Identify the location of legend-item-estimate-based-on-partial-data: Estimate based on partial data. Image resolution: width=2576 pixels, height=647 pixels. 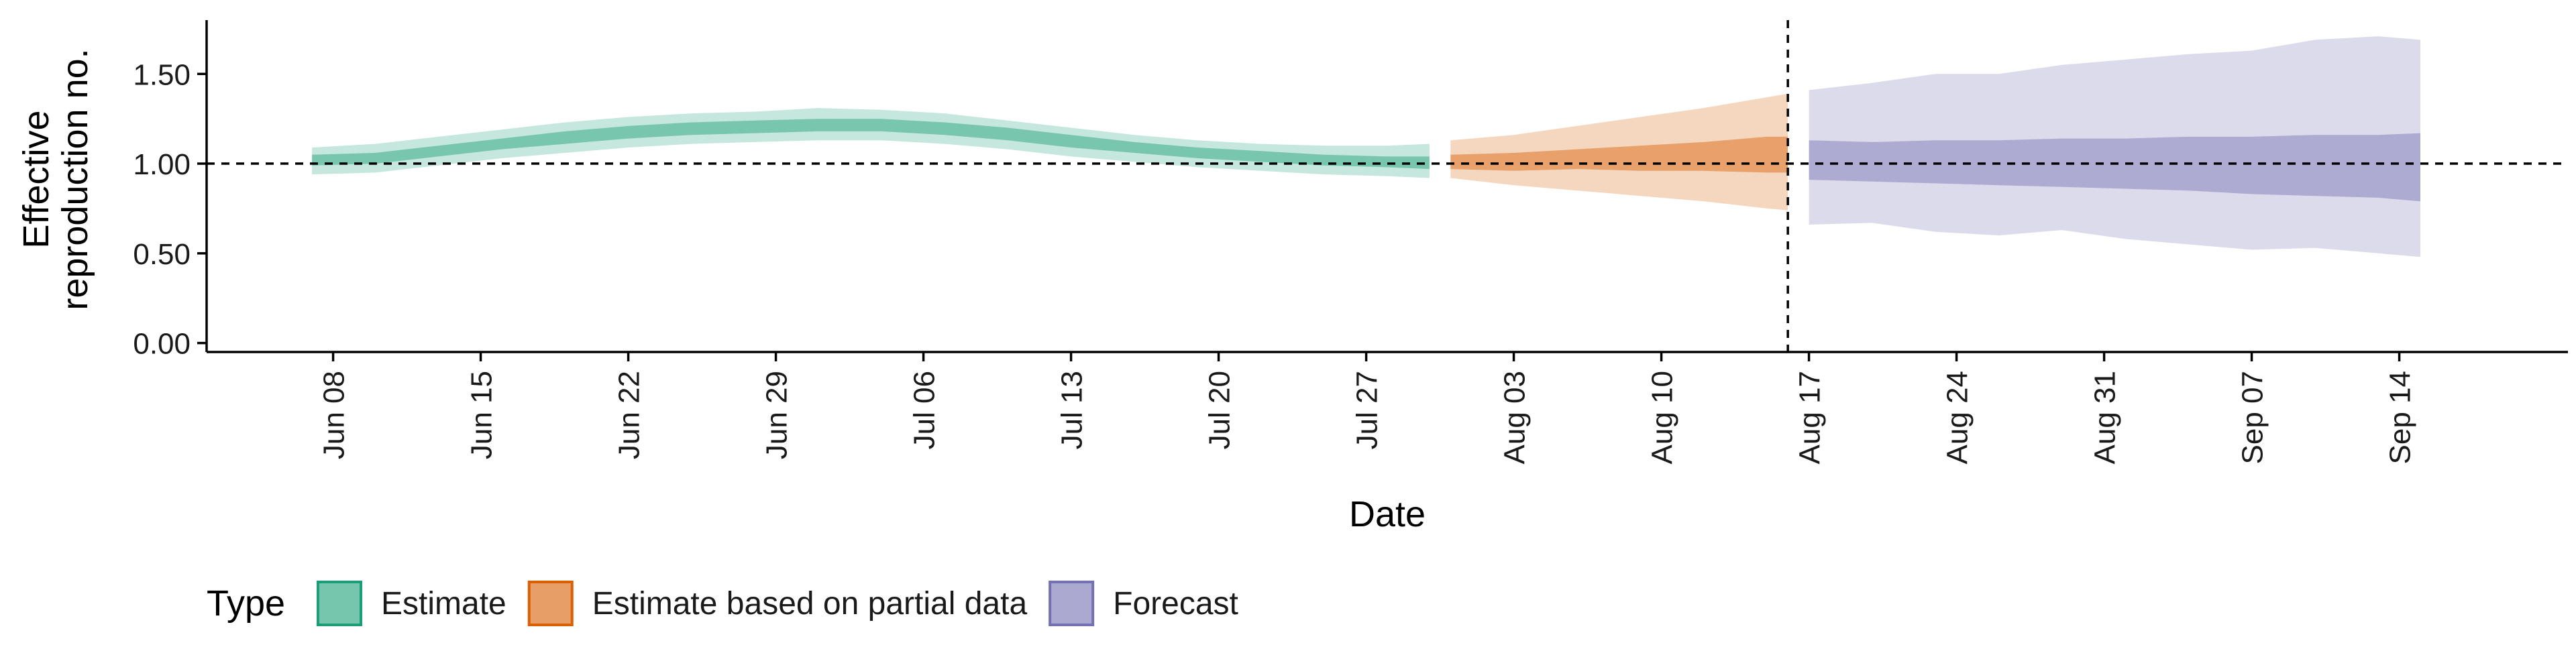
(777, 603).